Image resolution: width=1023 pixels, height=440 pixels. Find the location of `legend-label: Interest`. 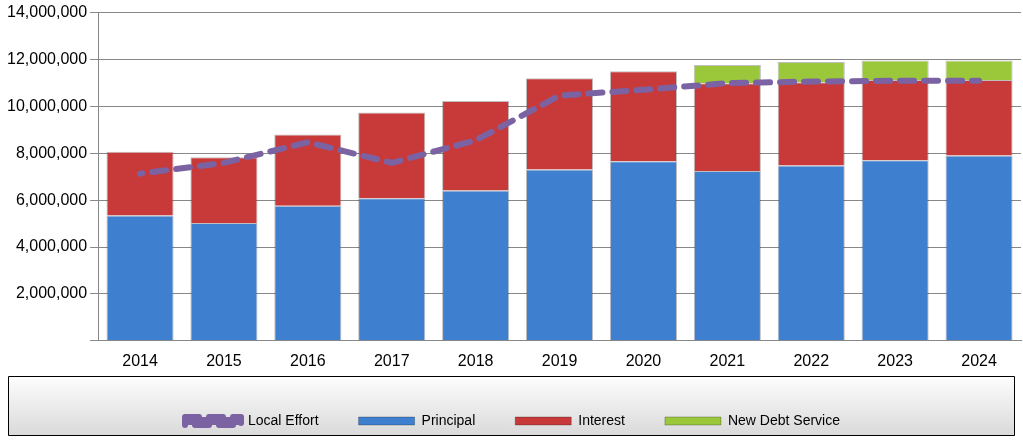

legend-label: Interest is located at coordinates (602, 419).